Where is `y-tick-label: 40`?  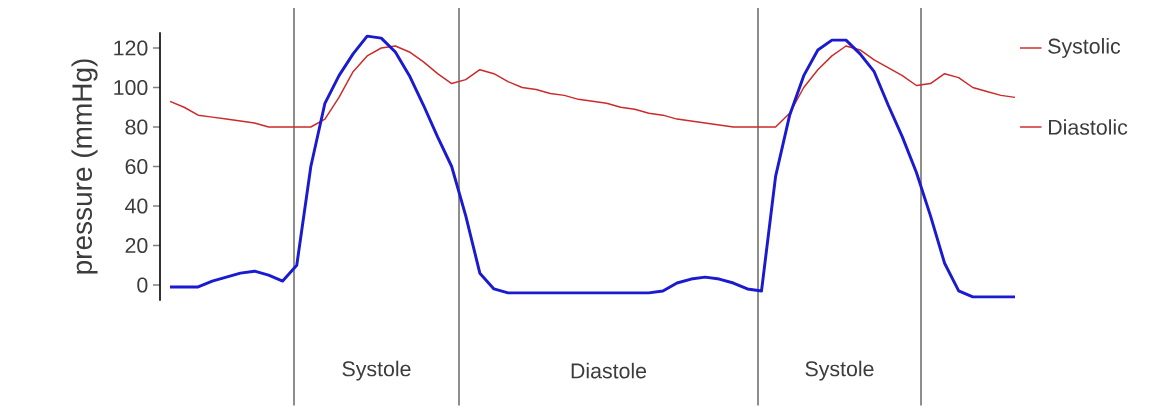
y-tick-label: 40 is located at coordinates (136, 206).